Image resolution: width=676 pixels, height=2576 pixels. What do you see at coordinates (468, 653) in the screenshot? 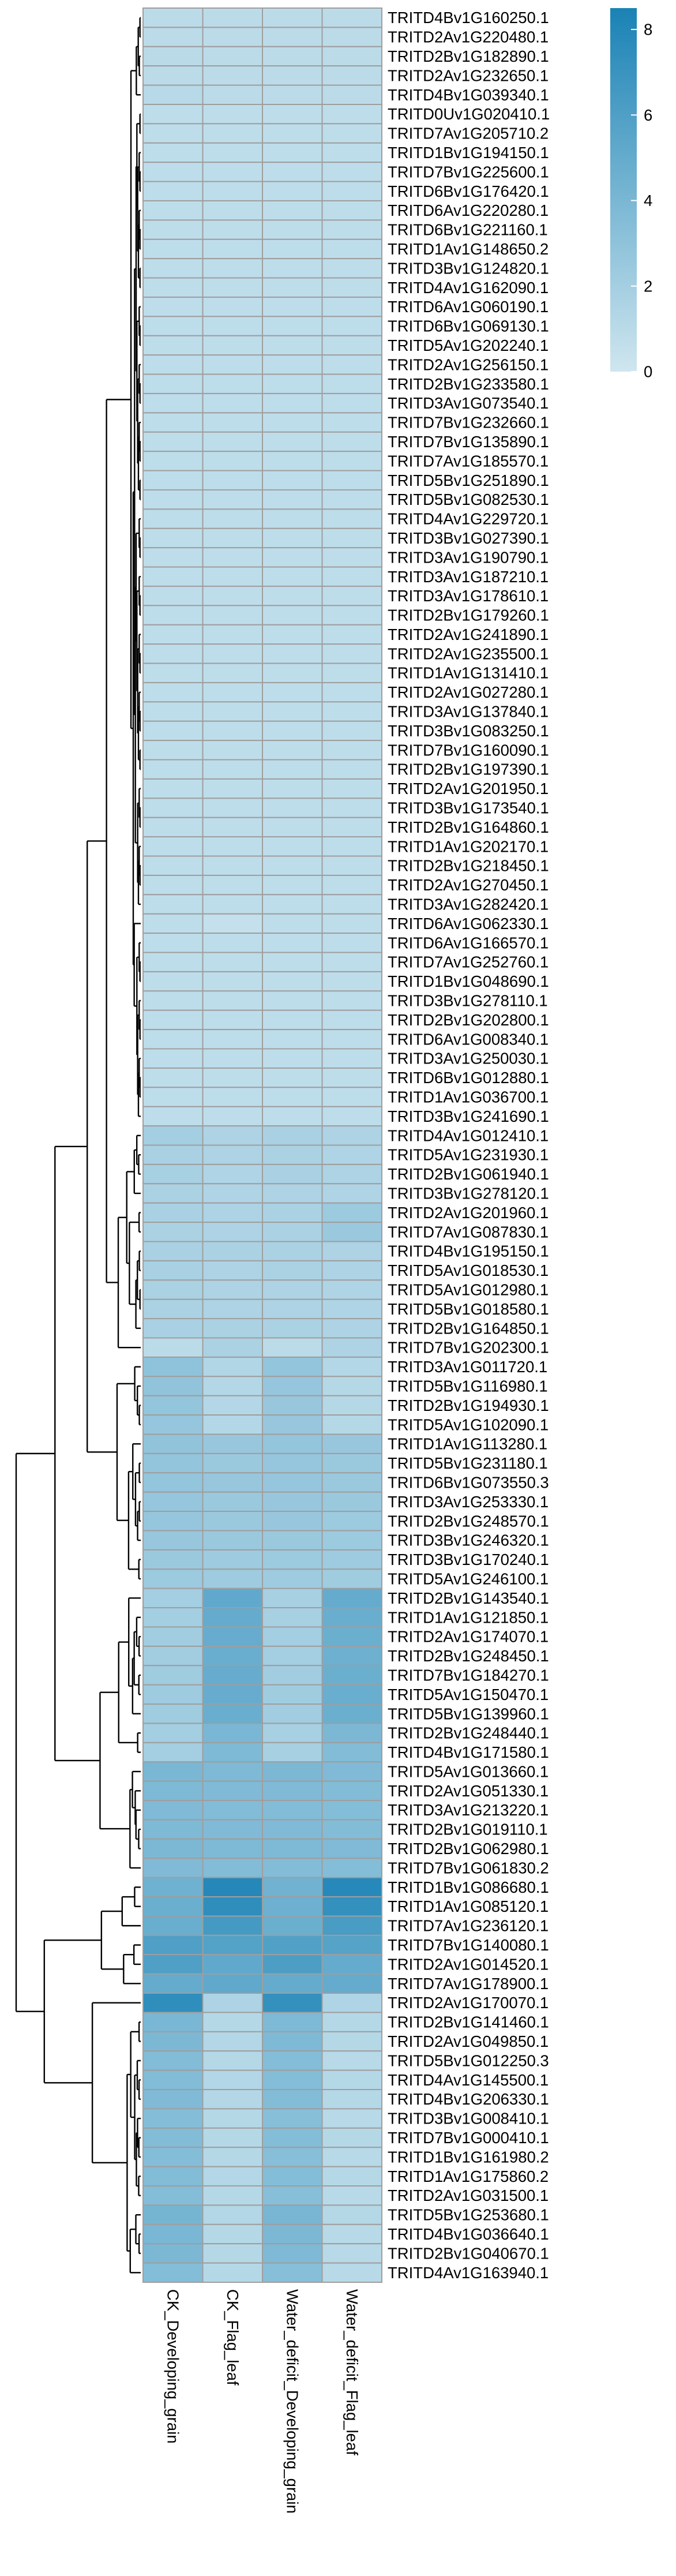
I see `row-label: TRITD2Av1G235500.1` at bounding box center [468, 653].